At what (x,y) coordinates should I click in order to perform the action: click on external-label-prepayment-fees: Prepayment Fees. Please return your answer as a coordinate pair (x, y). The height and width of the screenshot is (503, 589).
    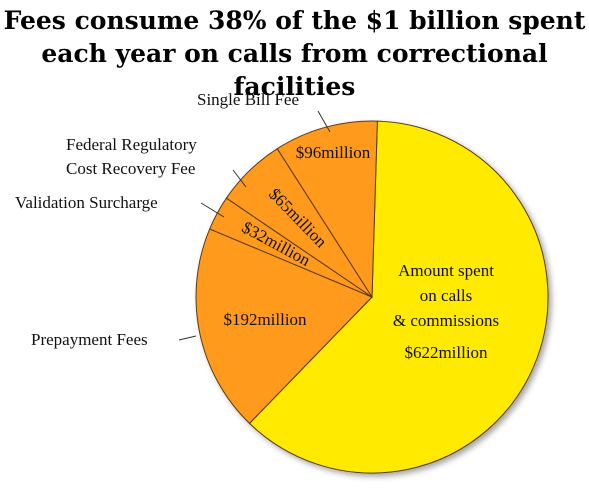
    Looking at the image, I should click on (89, 339).